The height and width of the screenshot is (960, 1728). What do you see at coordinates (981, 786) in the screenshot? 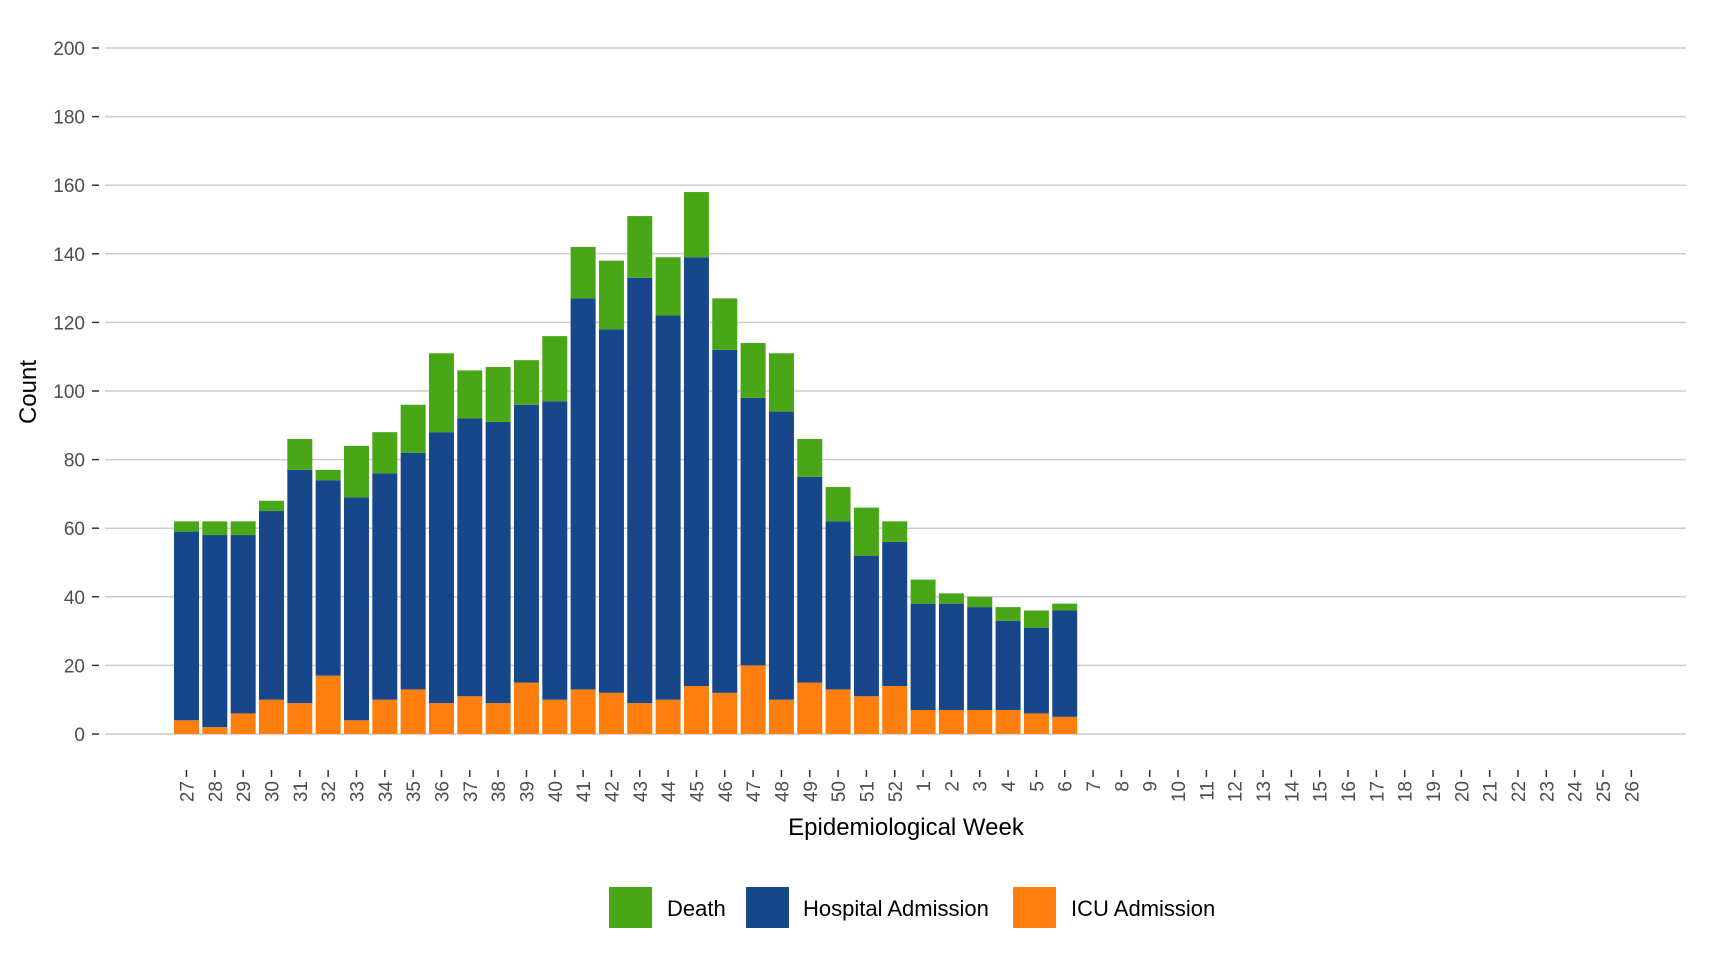
I see `x-tick-label: 3` at bounding box center [981, 786].